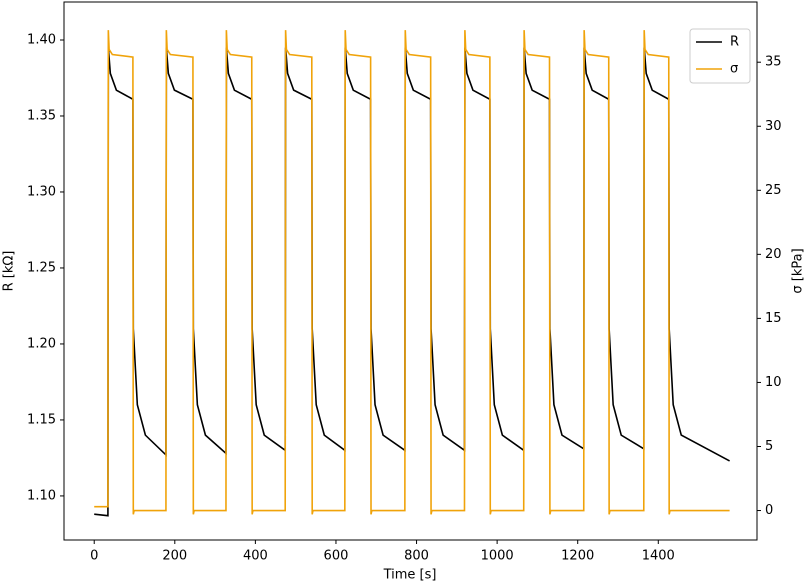 This screenshot has height=583, width=807. What do you see at coordinates (773, 254) in the screenshot?
I see `y2-tick-label: 20` at bounding box center [773, 254].